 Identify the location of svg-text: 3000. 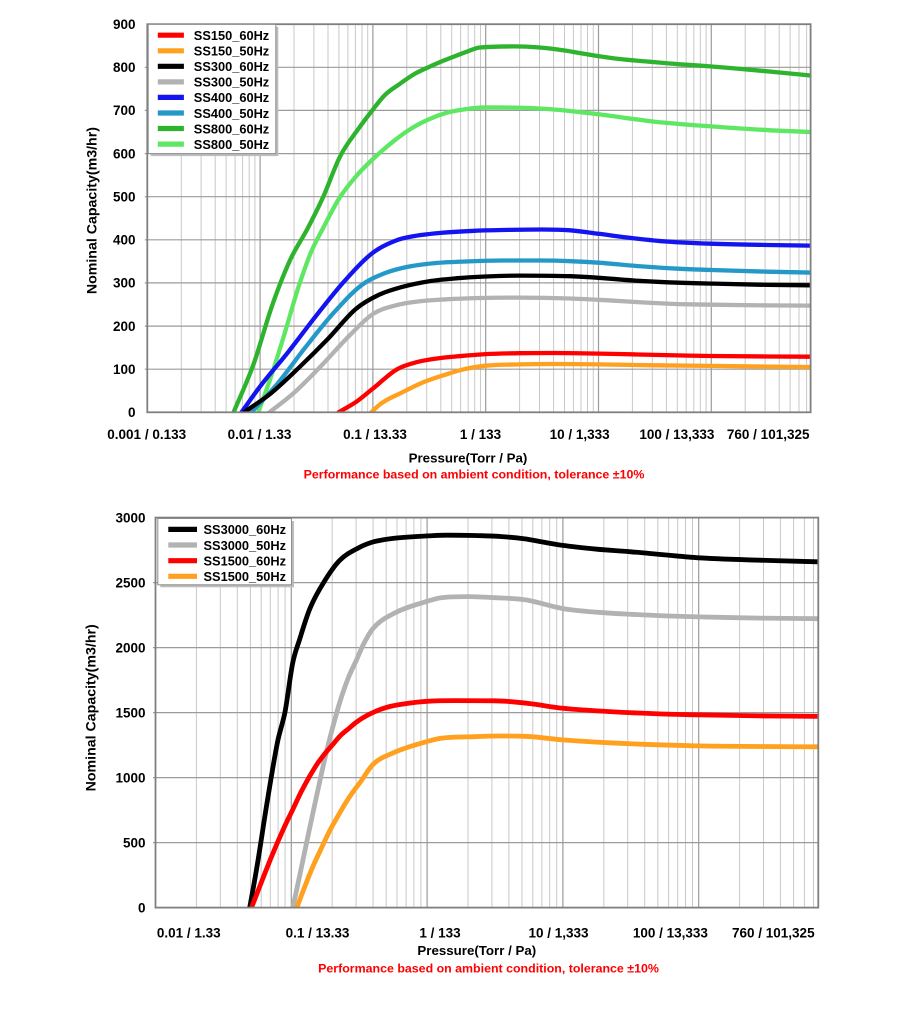
(130, 517).